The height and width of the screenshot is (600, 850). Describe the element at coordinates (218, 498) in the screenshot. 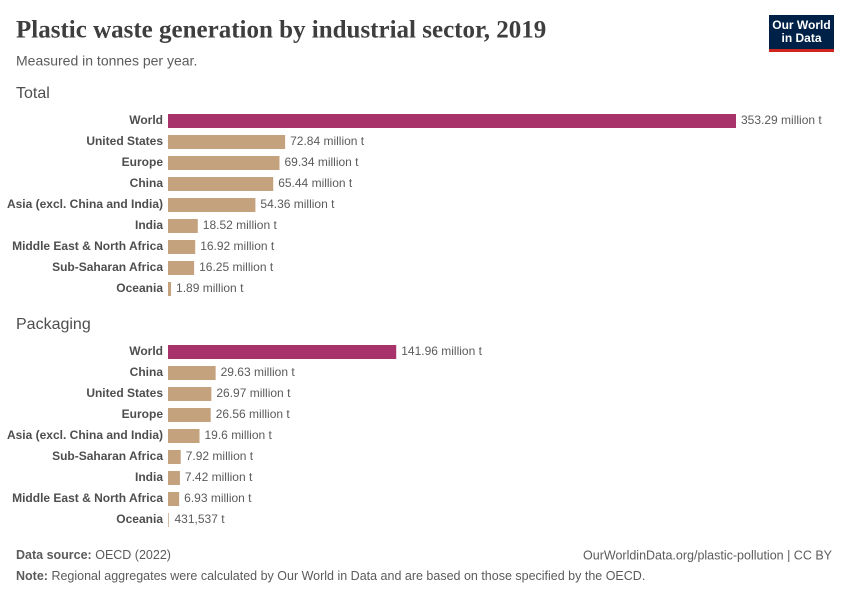

I see `value-label: 6.93 million t` at that location.